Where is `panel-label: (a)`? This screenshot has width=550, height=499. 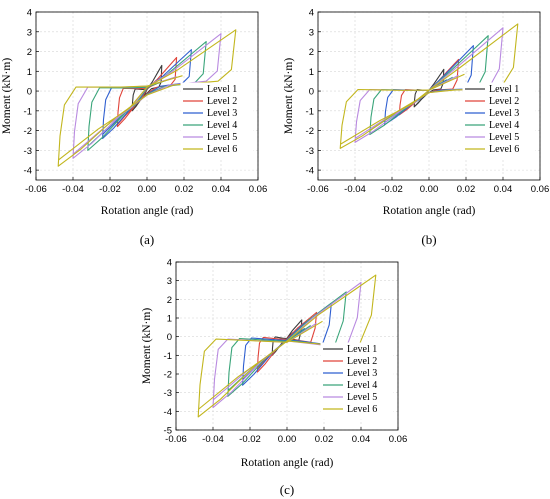
panel-label: (a) is located at coordinates (147, 239).